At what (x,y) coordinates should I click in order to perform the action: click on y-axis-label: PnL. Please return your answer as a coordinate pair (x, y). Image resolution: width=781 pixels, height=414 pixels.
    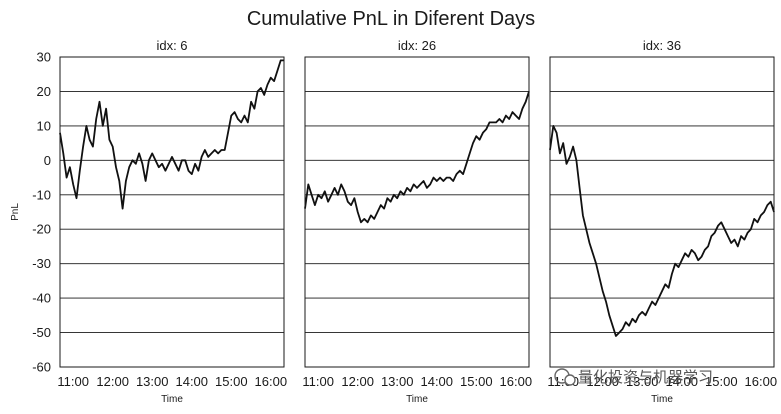
    Looking at the image, I should click on (15, 212).